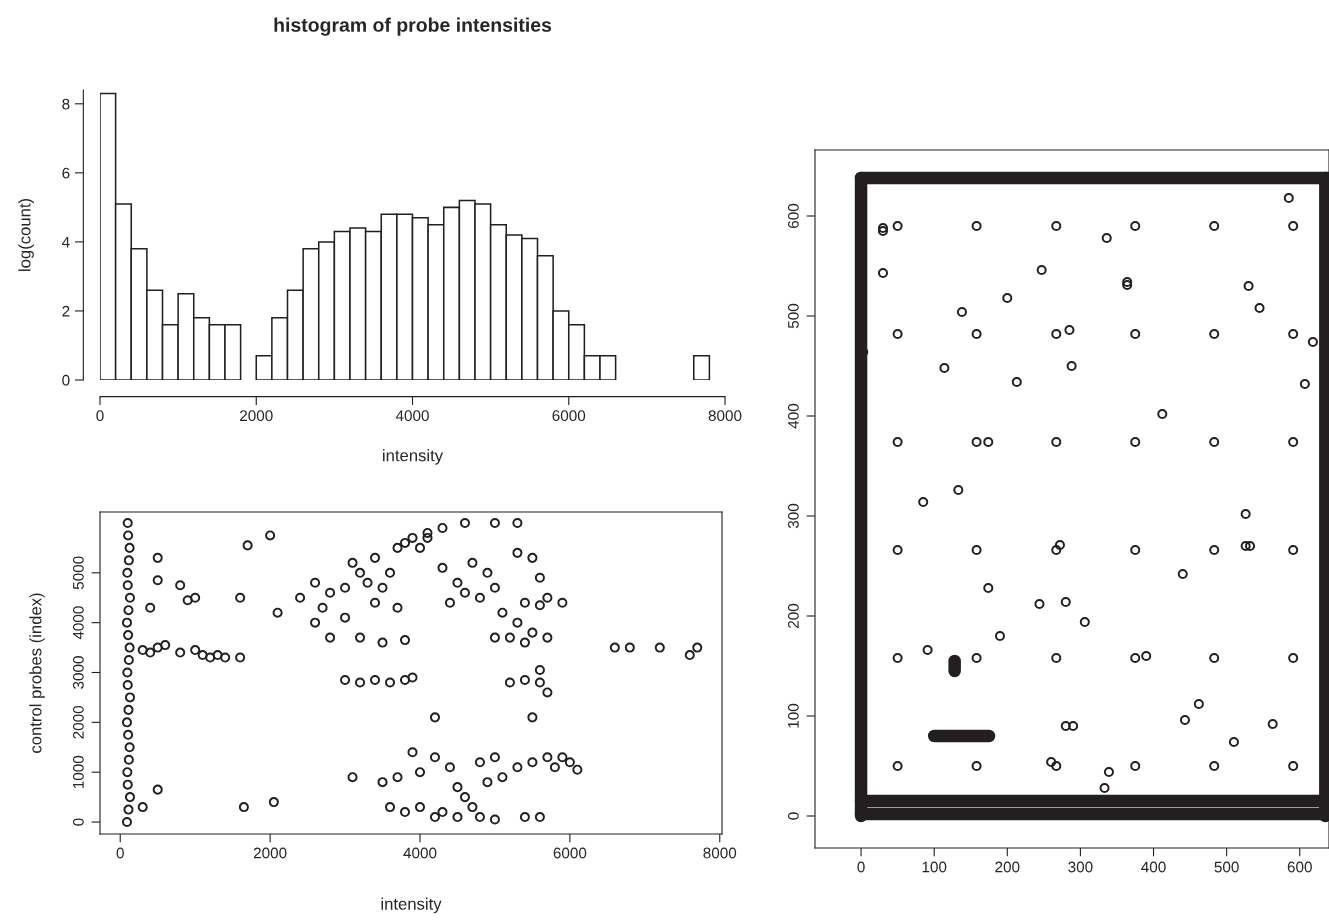 This screenshot has width=1329, height=923. I want to click on x-tick-label: 200, so click(1007, 867).